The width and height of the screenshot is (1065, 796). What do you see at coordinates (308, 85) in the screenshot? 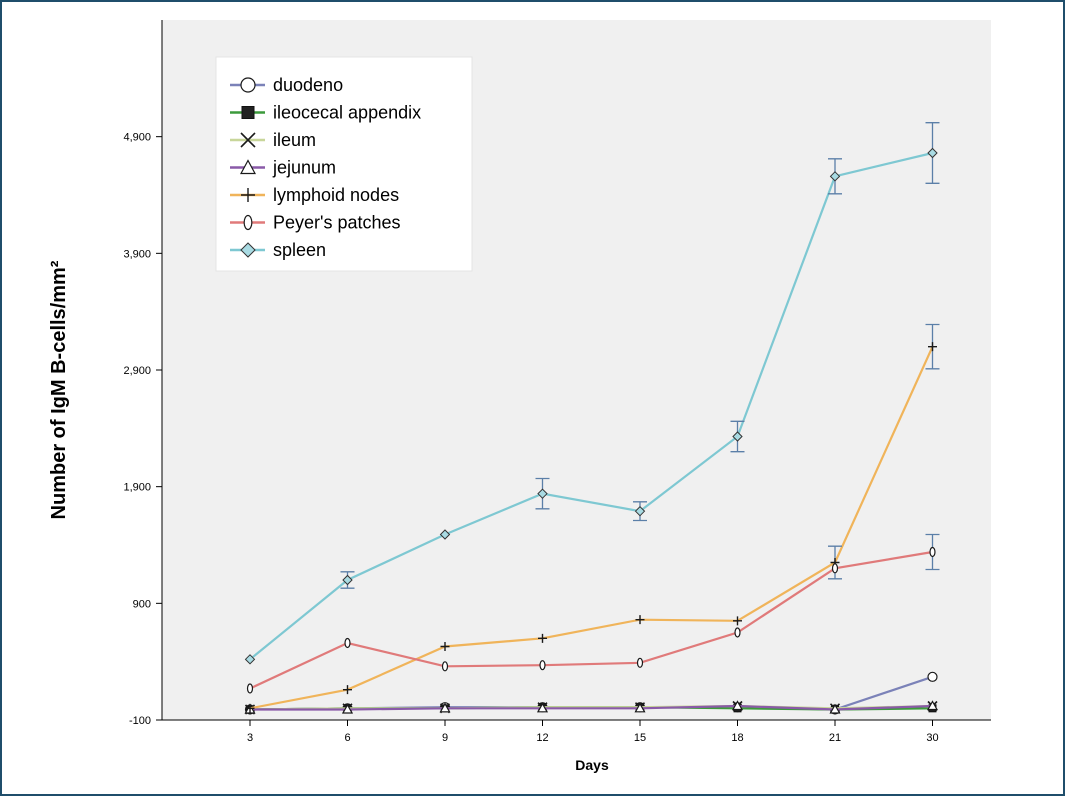
I see `legend-label: duodeno` at bounding box center [308, 85].